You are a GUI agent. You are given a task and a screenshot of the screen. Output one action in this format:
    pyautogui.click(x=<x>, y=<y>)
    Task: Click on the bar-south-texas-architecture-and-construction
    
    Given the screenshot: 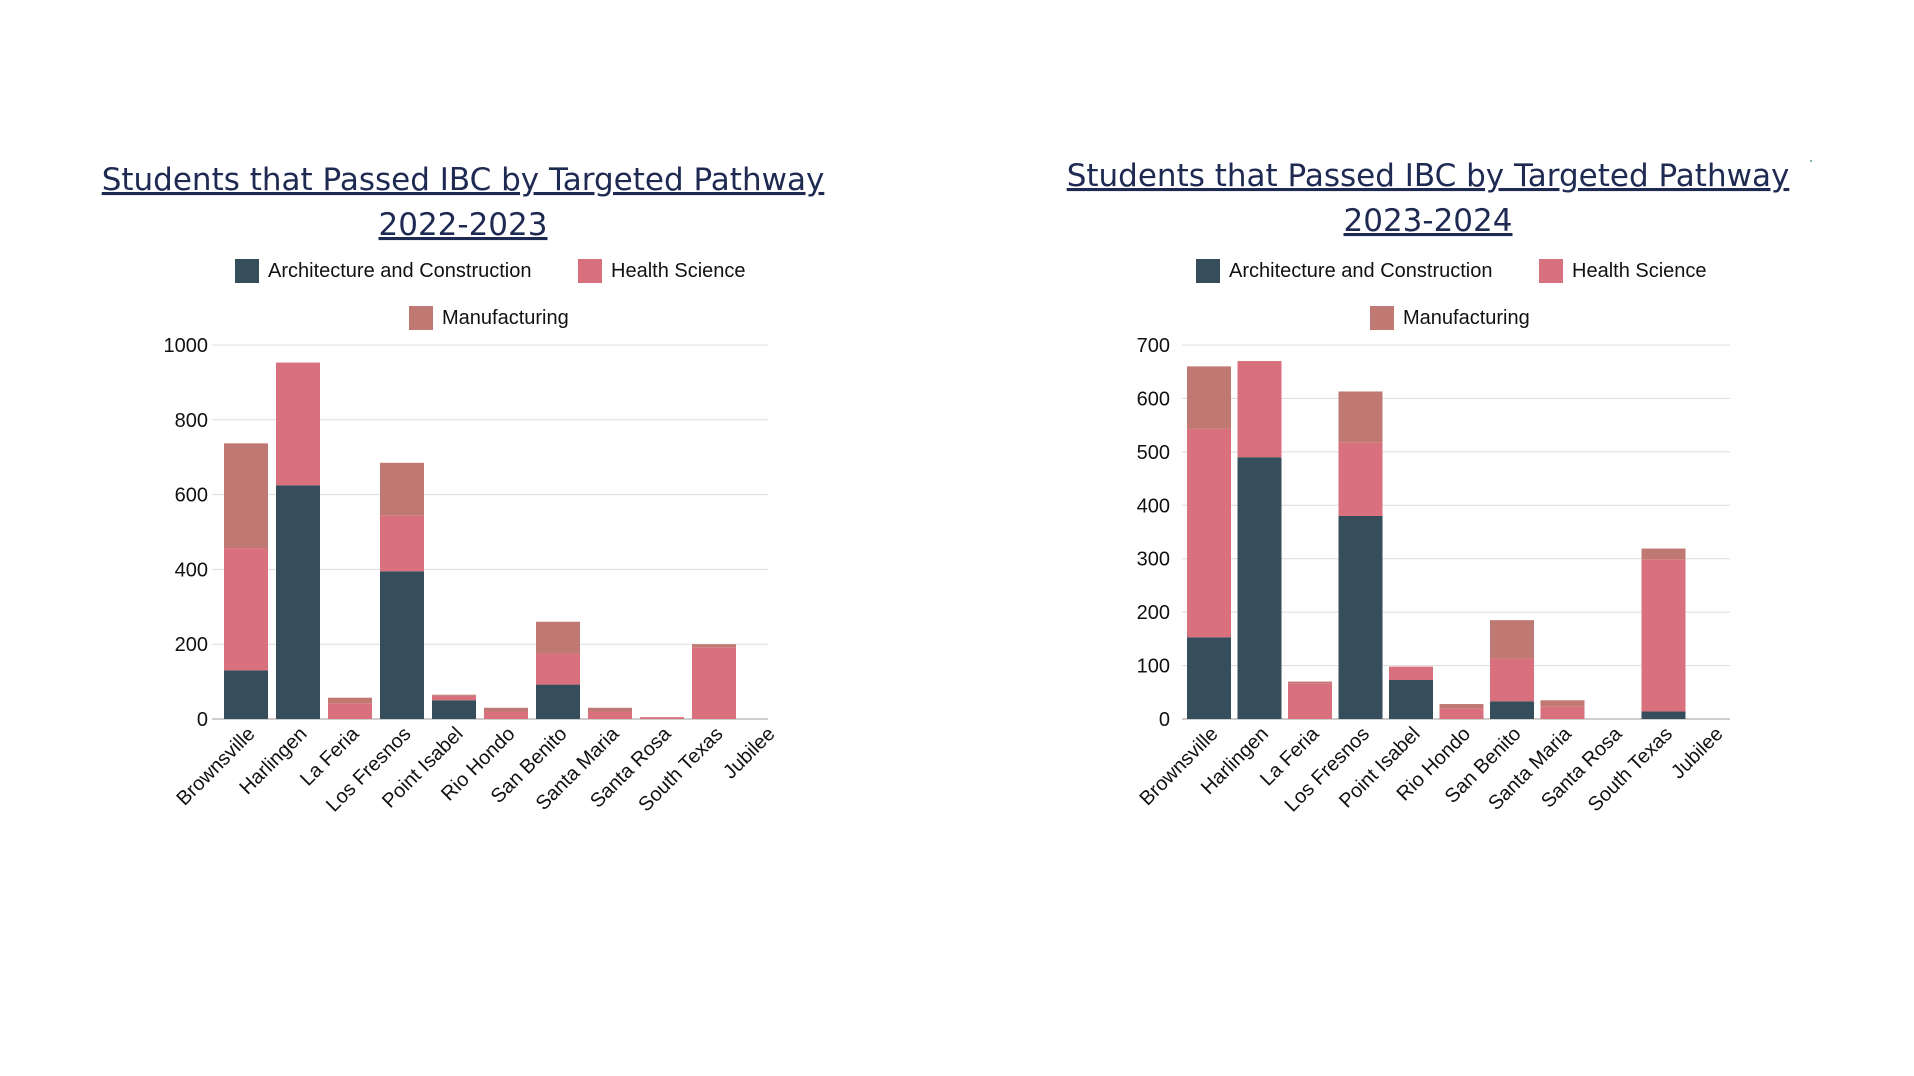 What is the action you would take?
    pyautogui.click(x=1663, y=715)
    